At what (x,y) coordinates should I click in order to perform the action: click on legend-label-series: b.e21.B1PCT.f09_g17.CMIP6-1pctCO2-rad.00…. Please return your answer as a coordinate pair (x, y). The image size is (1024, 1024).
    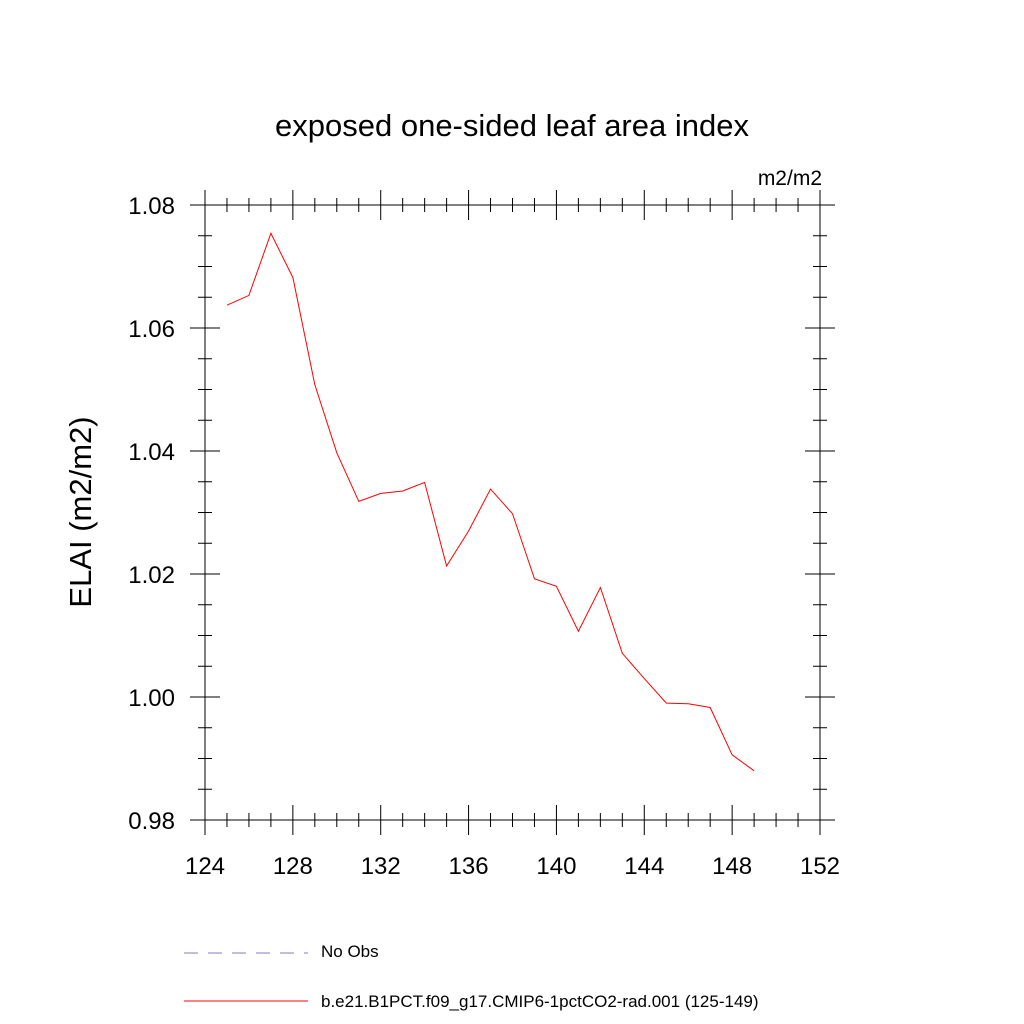
    Looking at the image, I should click on (540, 1001).